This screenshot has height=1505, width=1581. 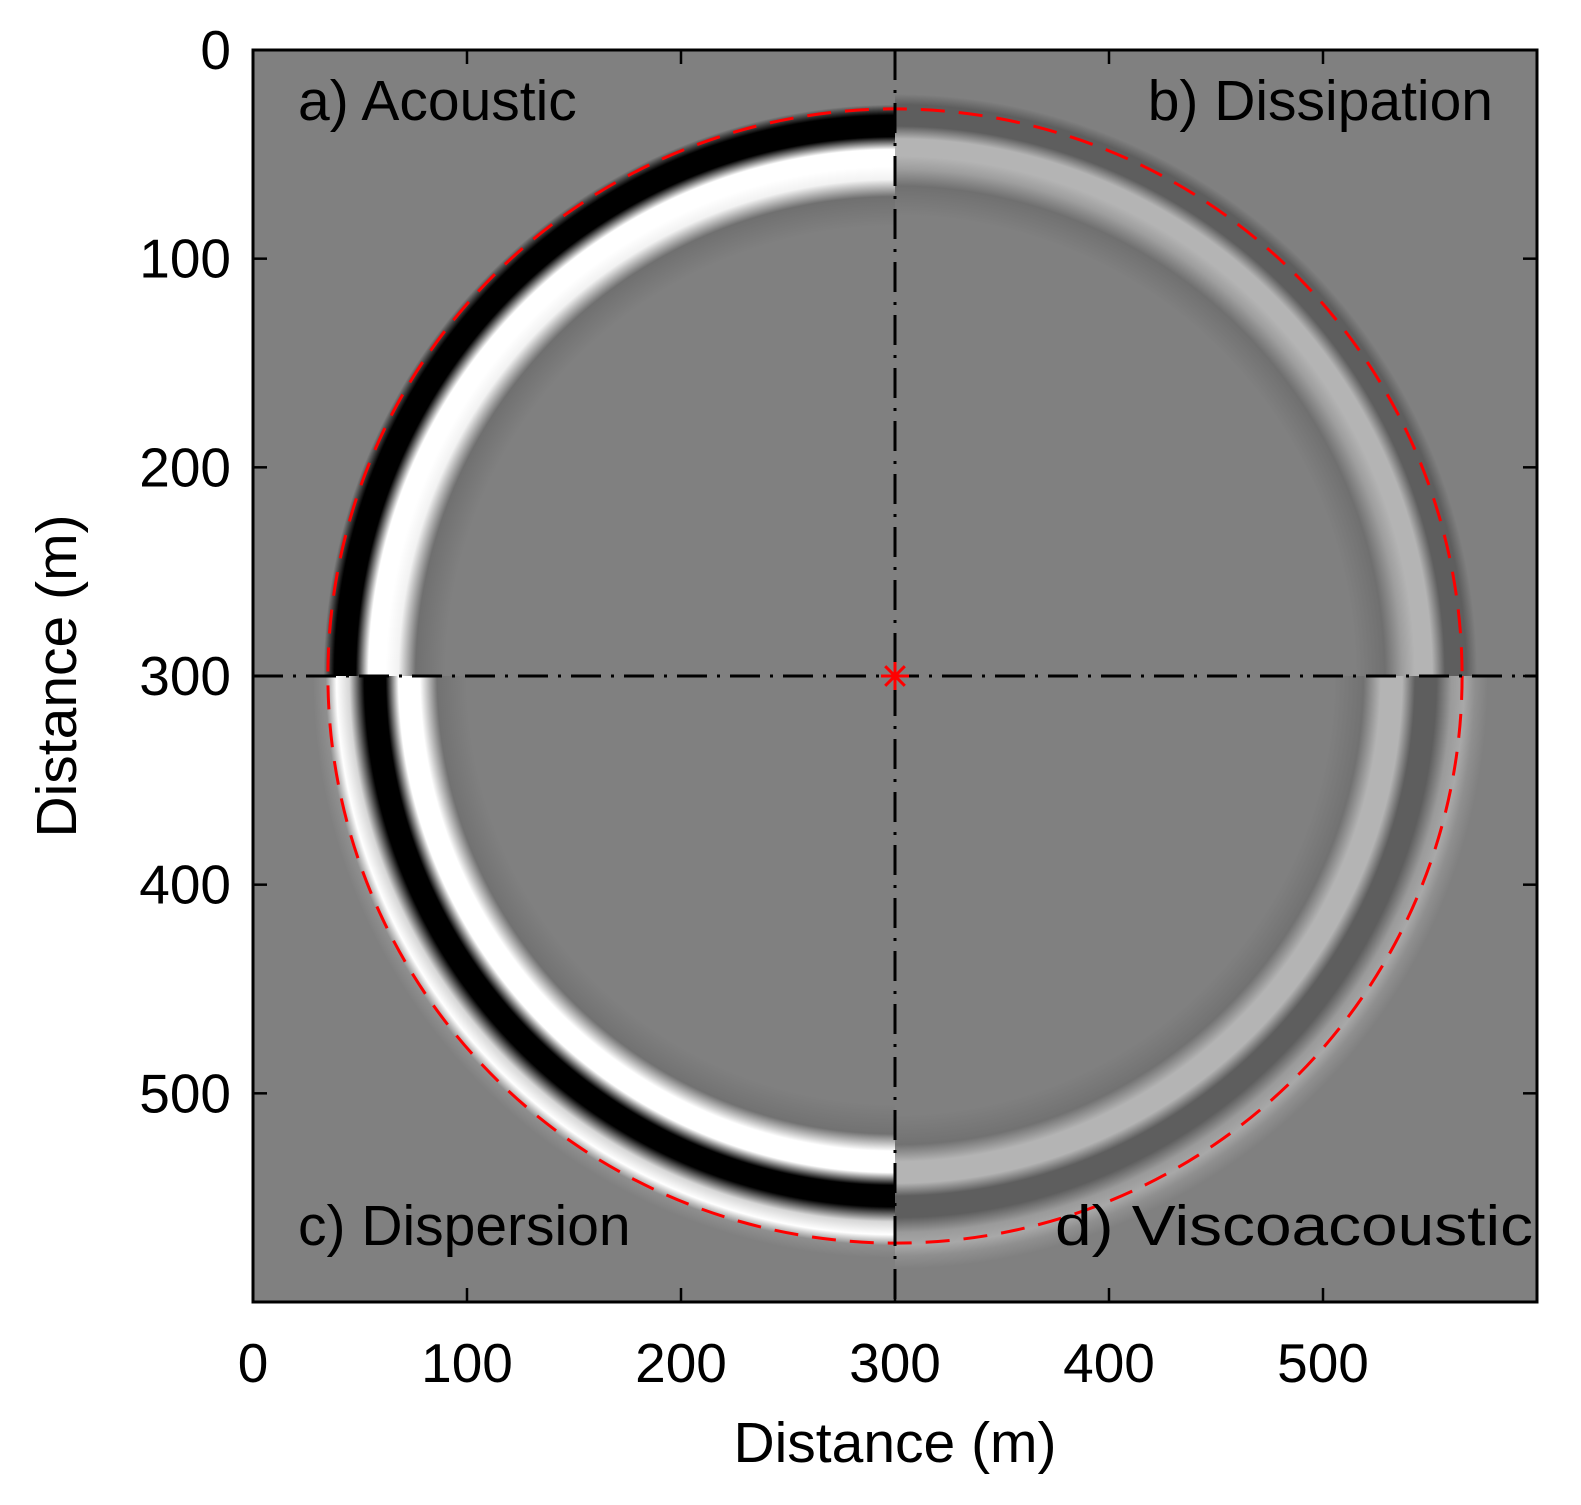 What do you see at coordinates (894, 1443) in the screenshot?
I see `x-axis-label: Distance (m)` at bounding box center [894, 1443].